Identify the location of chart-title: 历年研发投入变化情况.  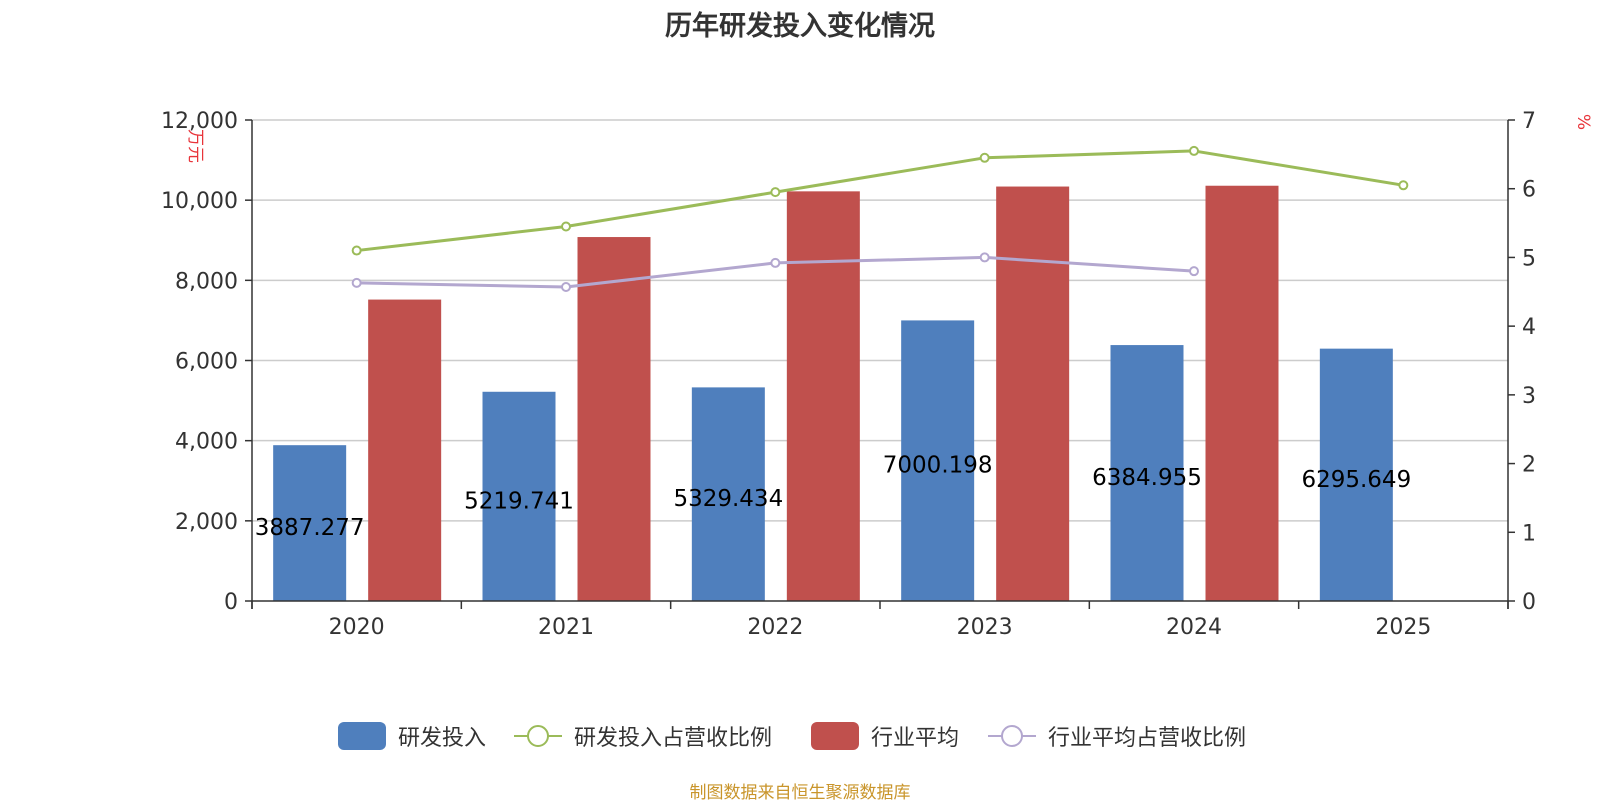
(800, 26).